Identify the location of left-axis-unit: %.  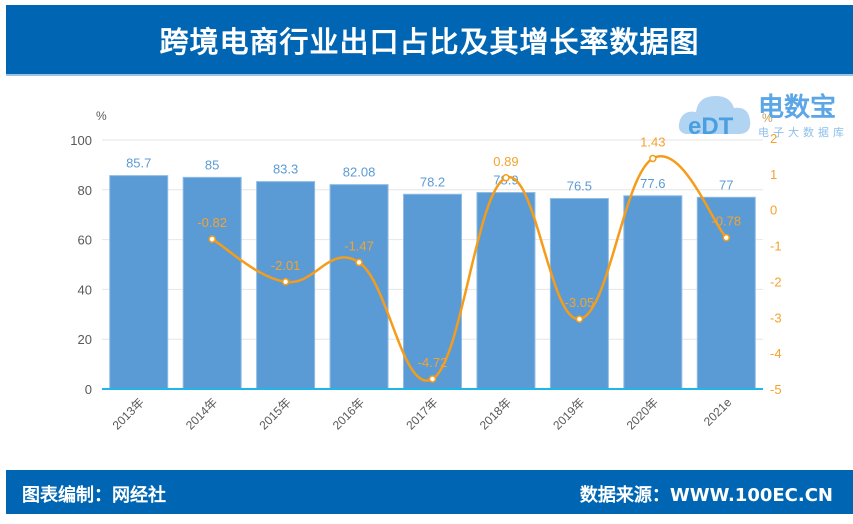
(101, 116).